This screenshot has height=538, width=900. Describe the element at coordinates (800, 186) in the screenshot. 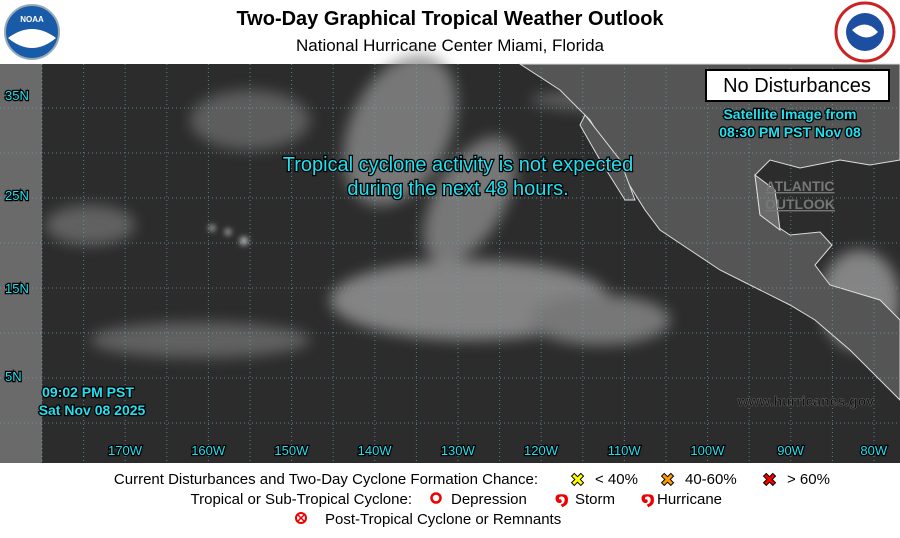

I see `atlantic-outlook-link: ATLANTIC` at that location.